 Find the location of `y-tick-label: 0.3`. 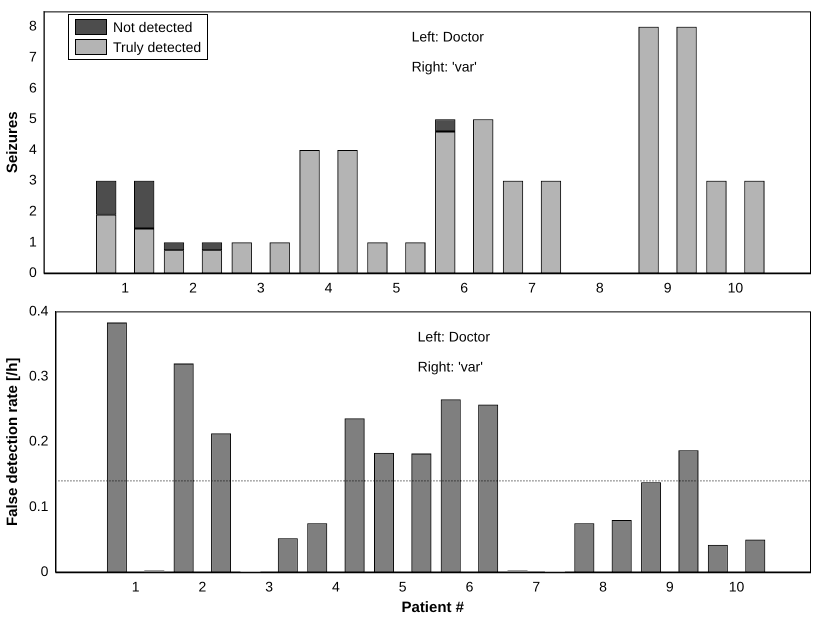

y-tick-label: 0.3 is located at coordinates (38, 375).